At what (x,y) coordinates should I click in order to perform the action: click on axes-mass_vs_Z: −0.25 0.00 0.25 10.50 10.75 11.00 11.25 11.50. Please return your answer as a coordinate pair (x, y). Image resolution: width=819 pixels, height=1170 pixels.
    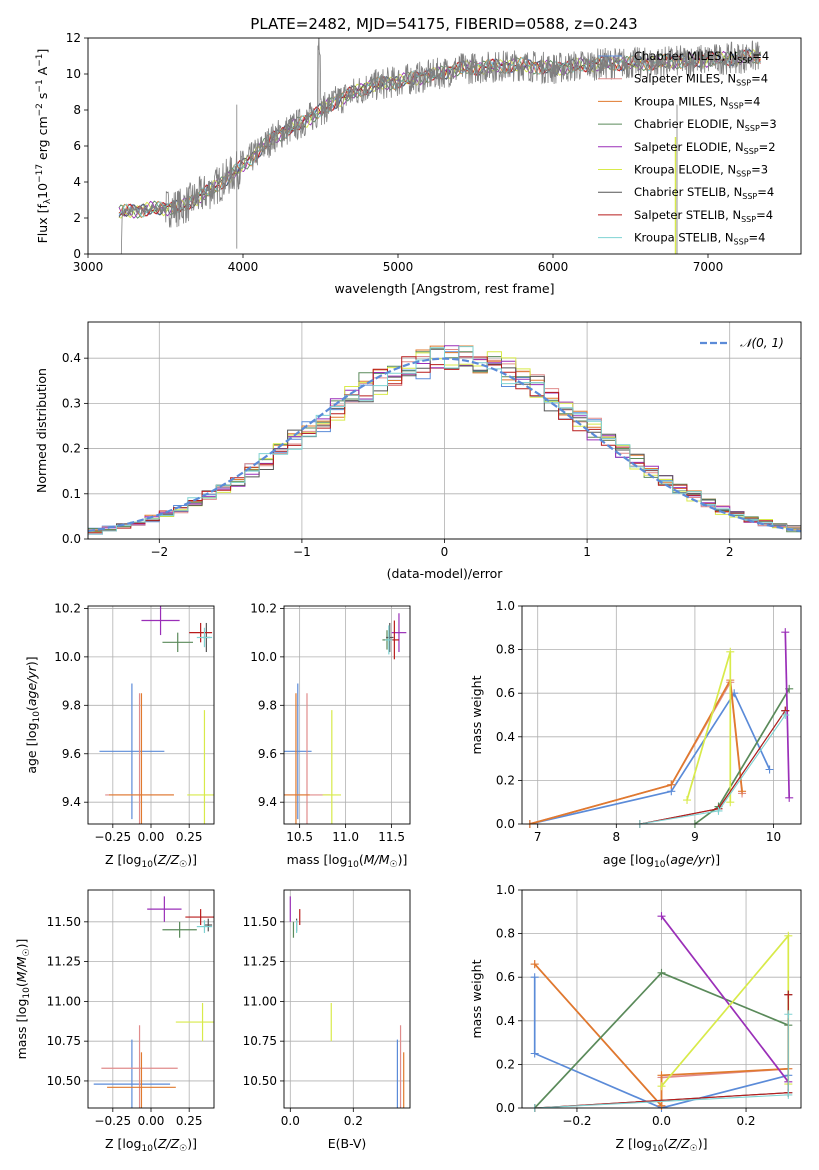
    Looking at the image, I should click on (130, 1009).